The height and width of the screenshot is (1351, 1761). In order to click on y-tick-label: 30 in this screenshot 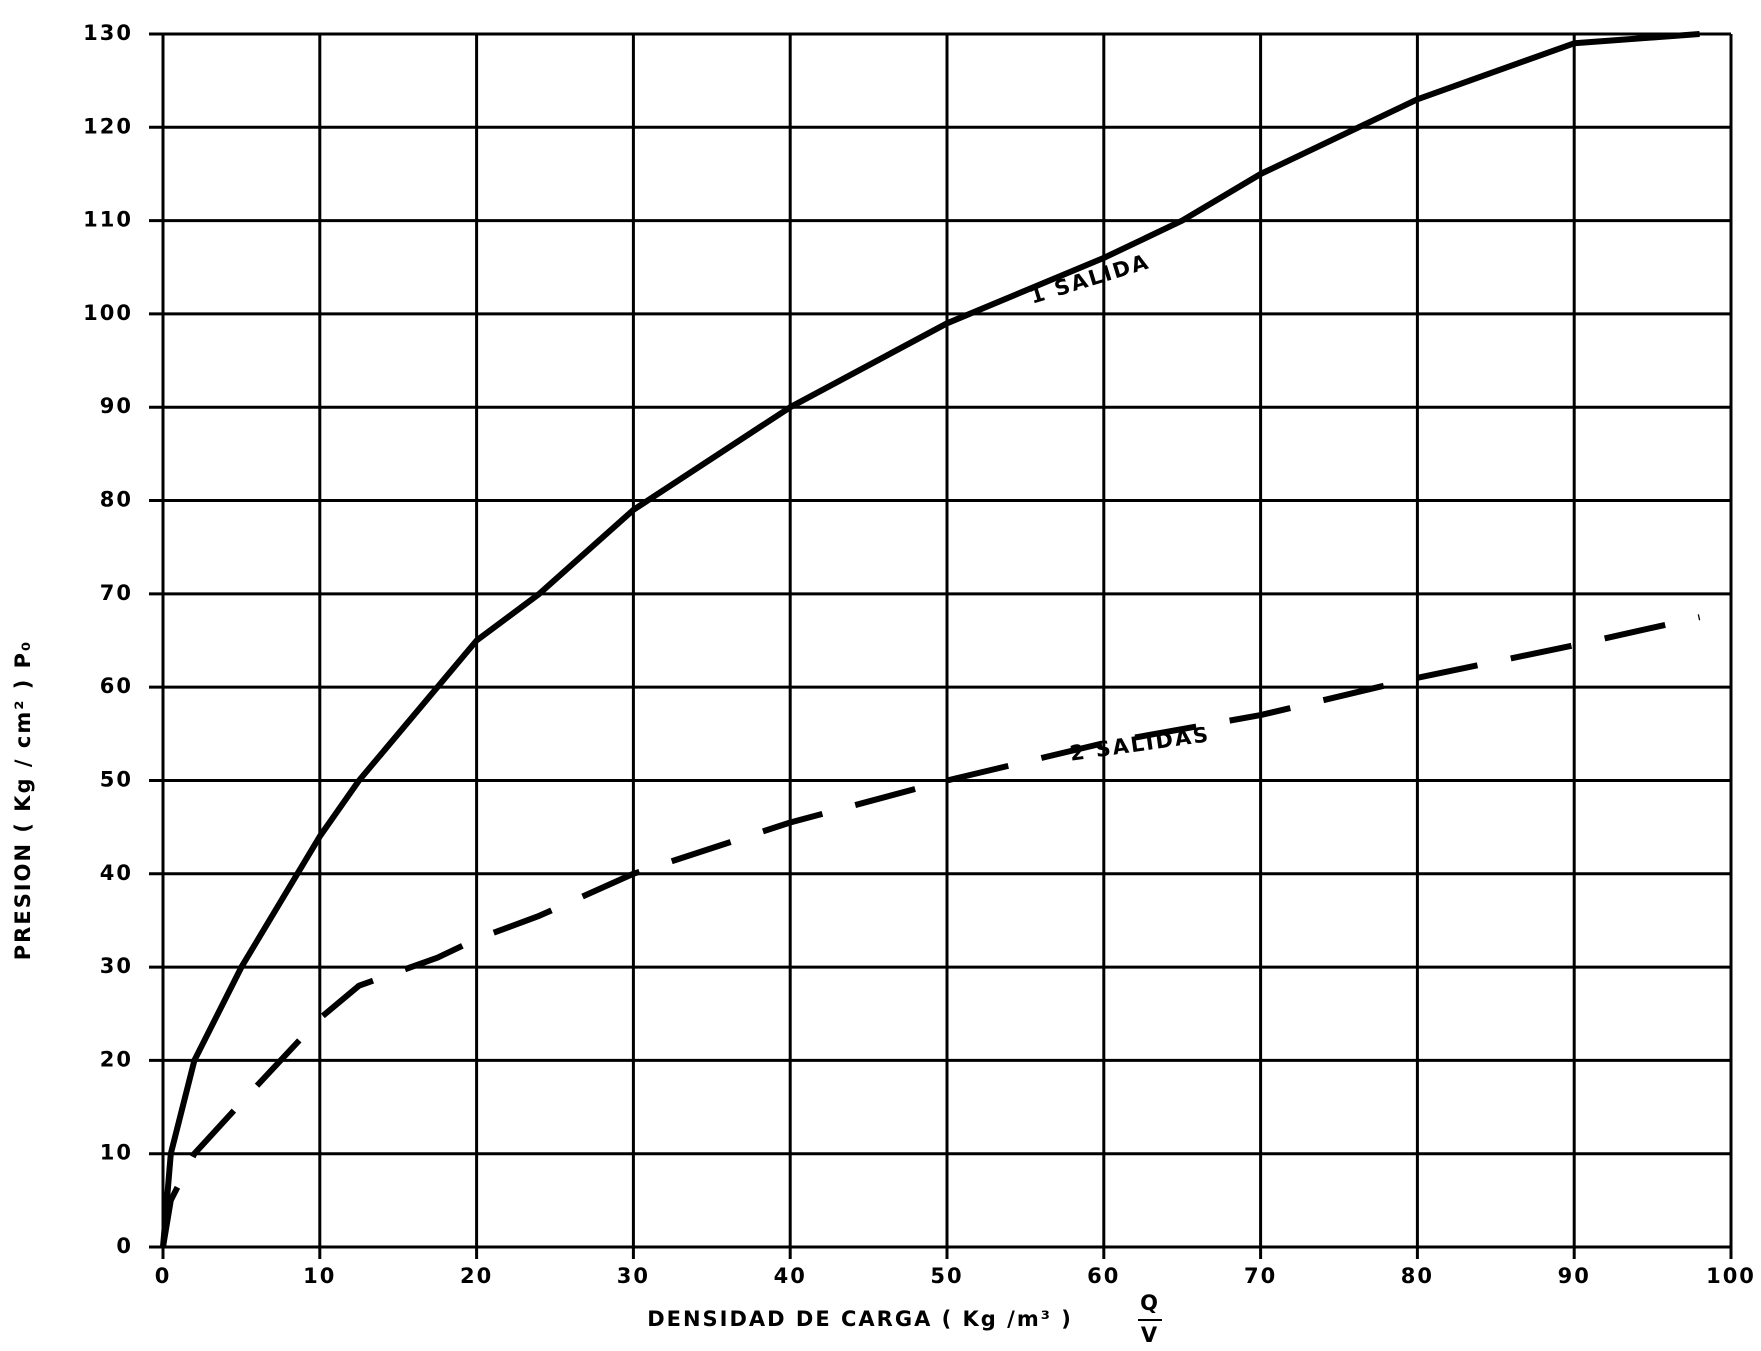, I will do `click(116, 966)`.